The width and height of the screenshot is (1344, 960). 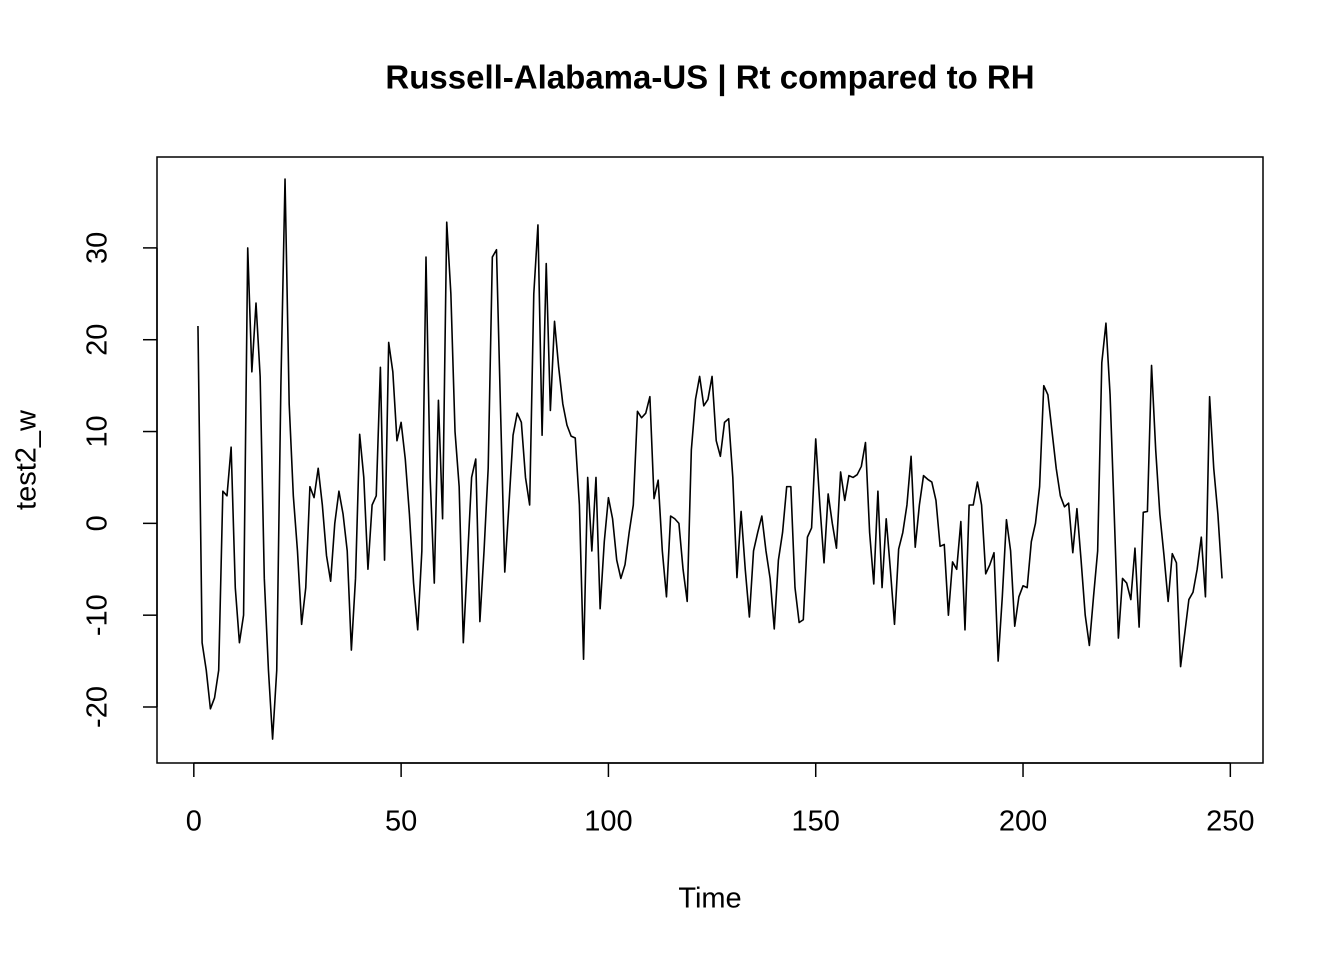 What do you see at coordinates (1023, 822) in the screenshot?
I see `x-tick-label: 200` at bounding box center [1023, 822].